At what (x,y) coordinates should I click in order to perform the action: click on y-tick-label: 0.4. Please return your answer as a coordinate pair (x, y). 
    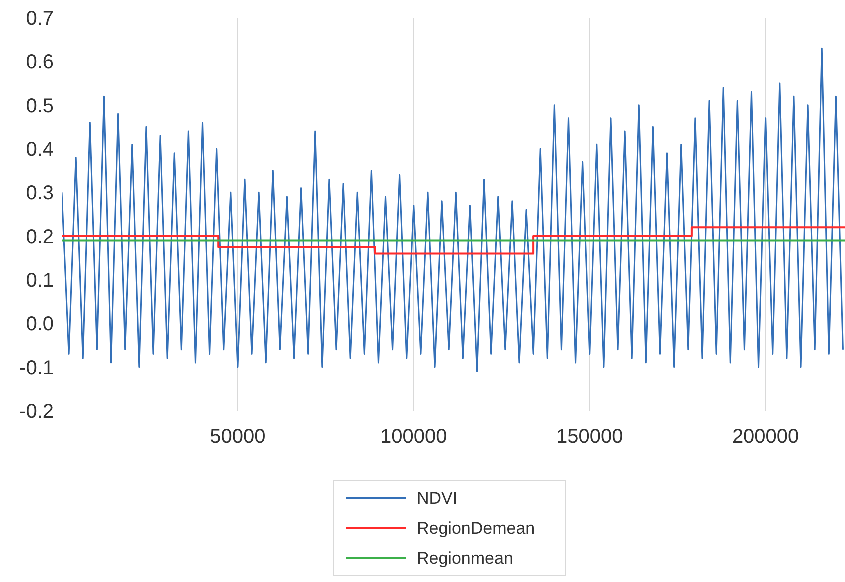
    Looking at the image, I should click on (40, 150).